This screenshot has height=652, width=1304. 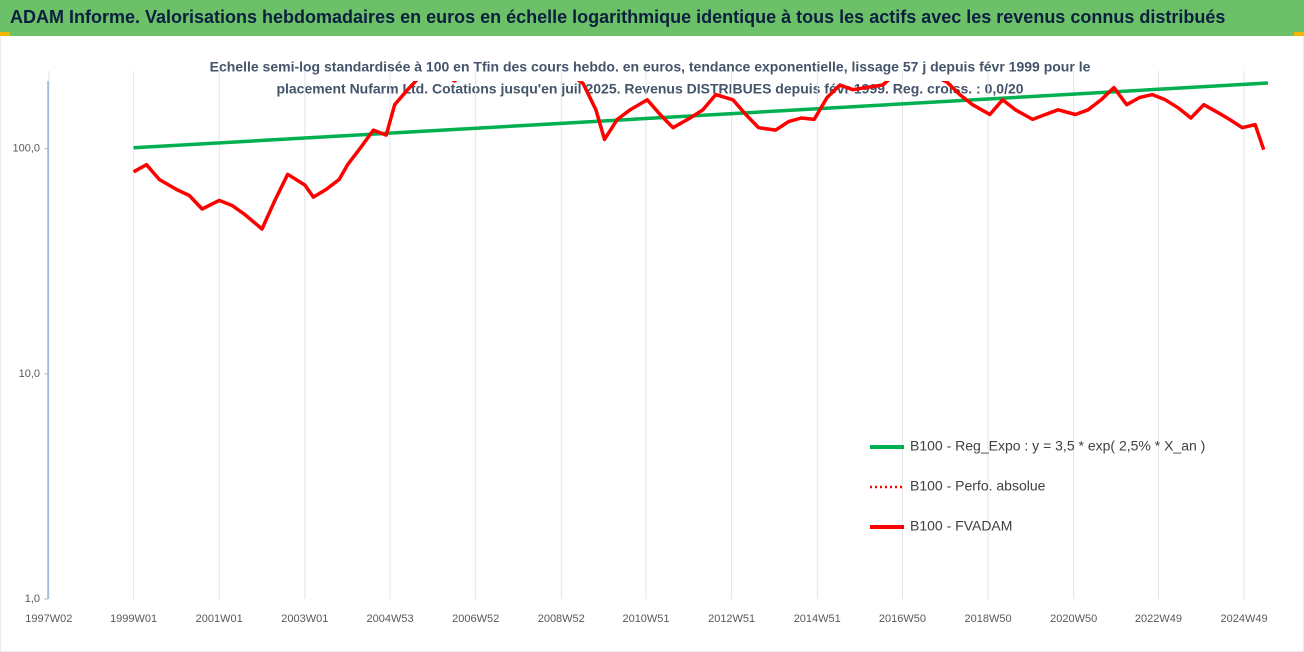 I want to click on x-tick-label: 2018W50, so click(x=987, y=619).